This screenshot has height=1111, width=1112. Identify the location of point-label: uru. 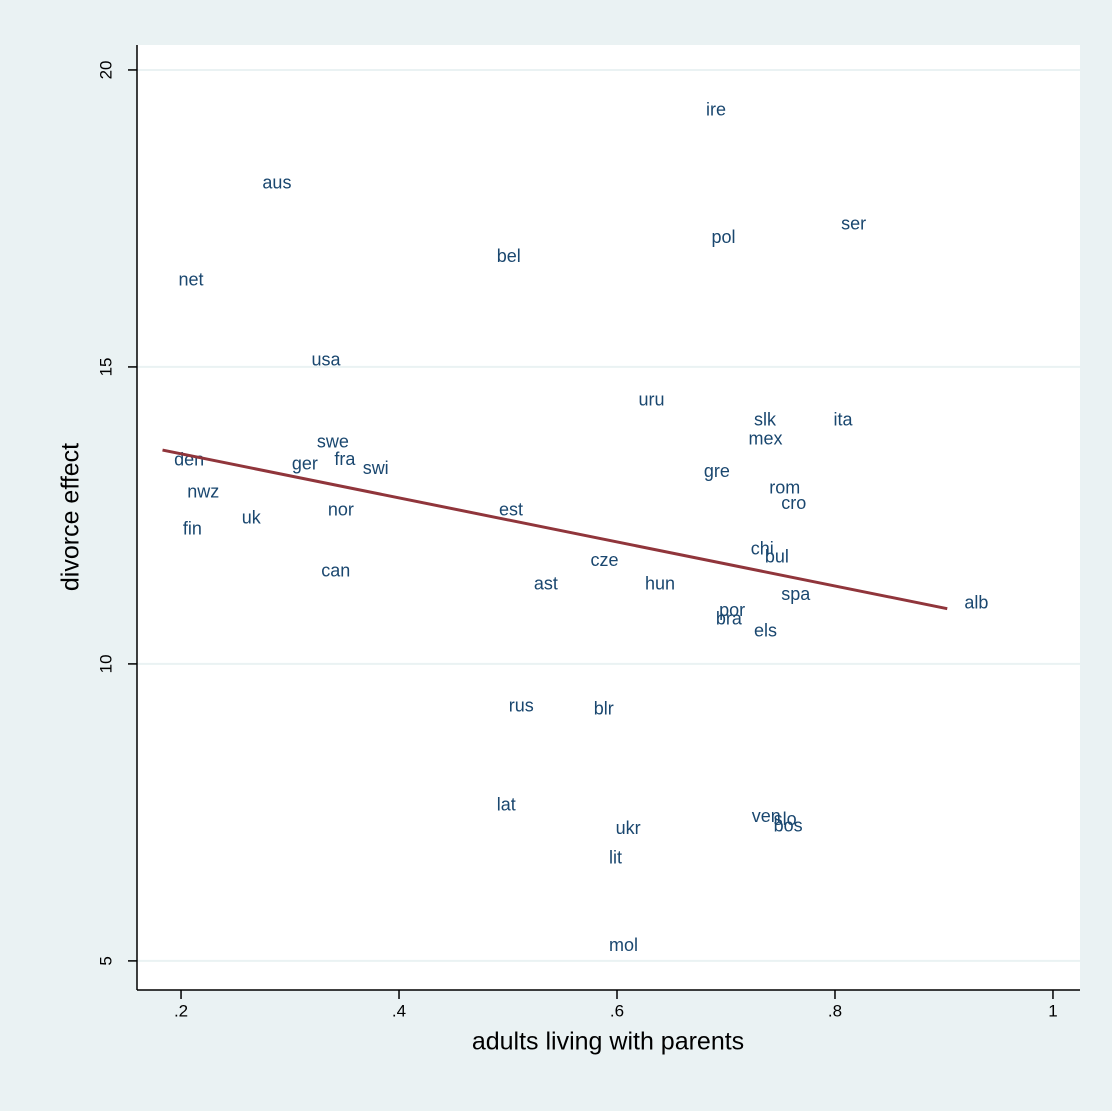
(651, 400).